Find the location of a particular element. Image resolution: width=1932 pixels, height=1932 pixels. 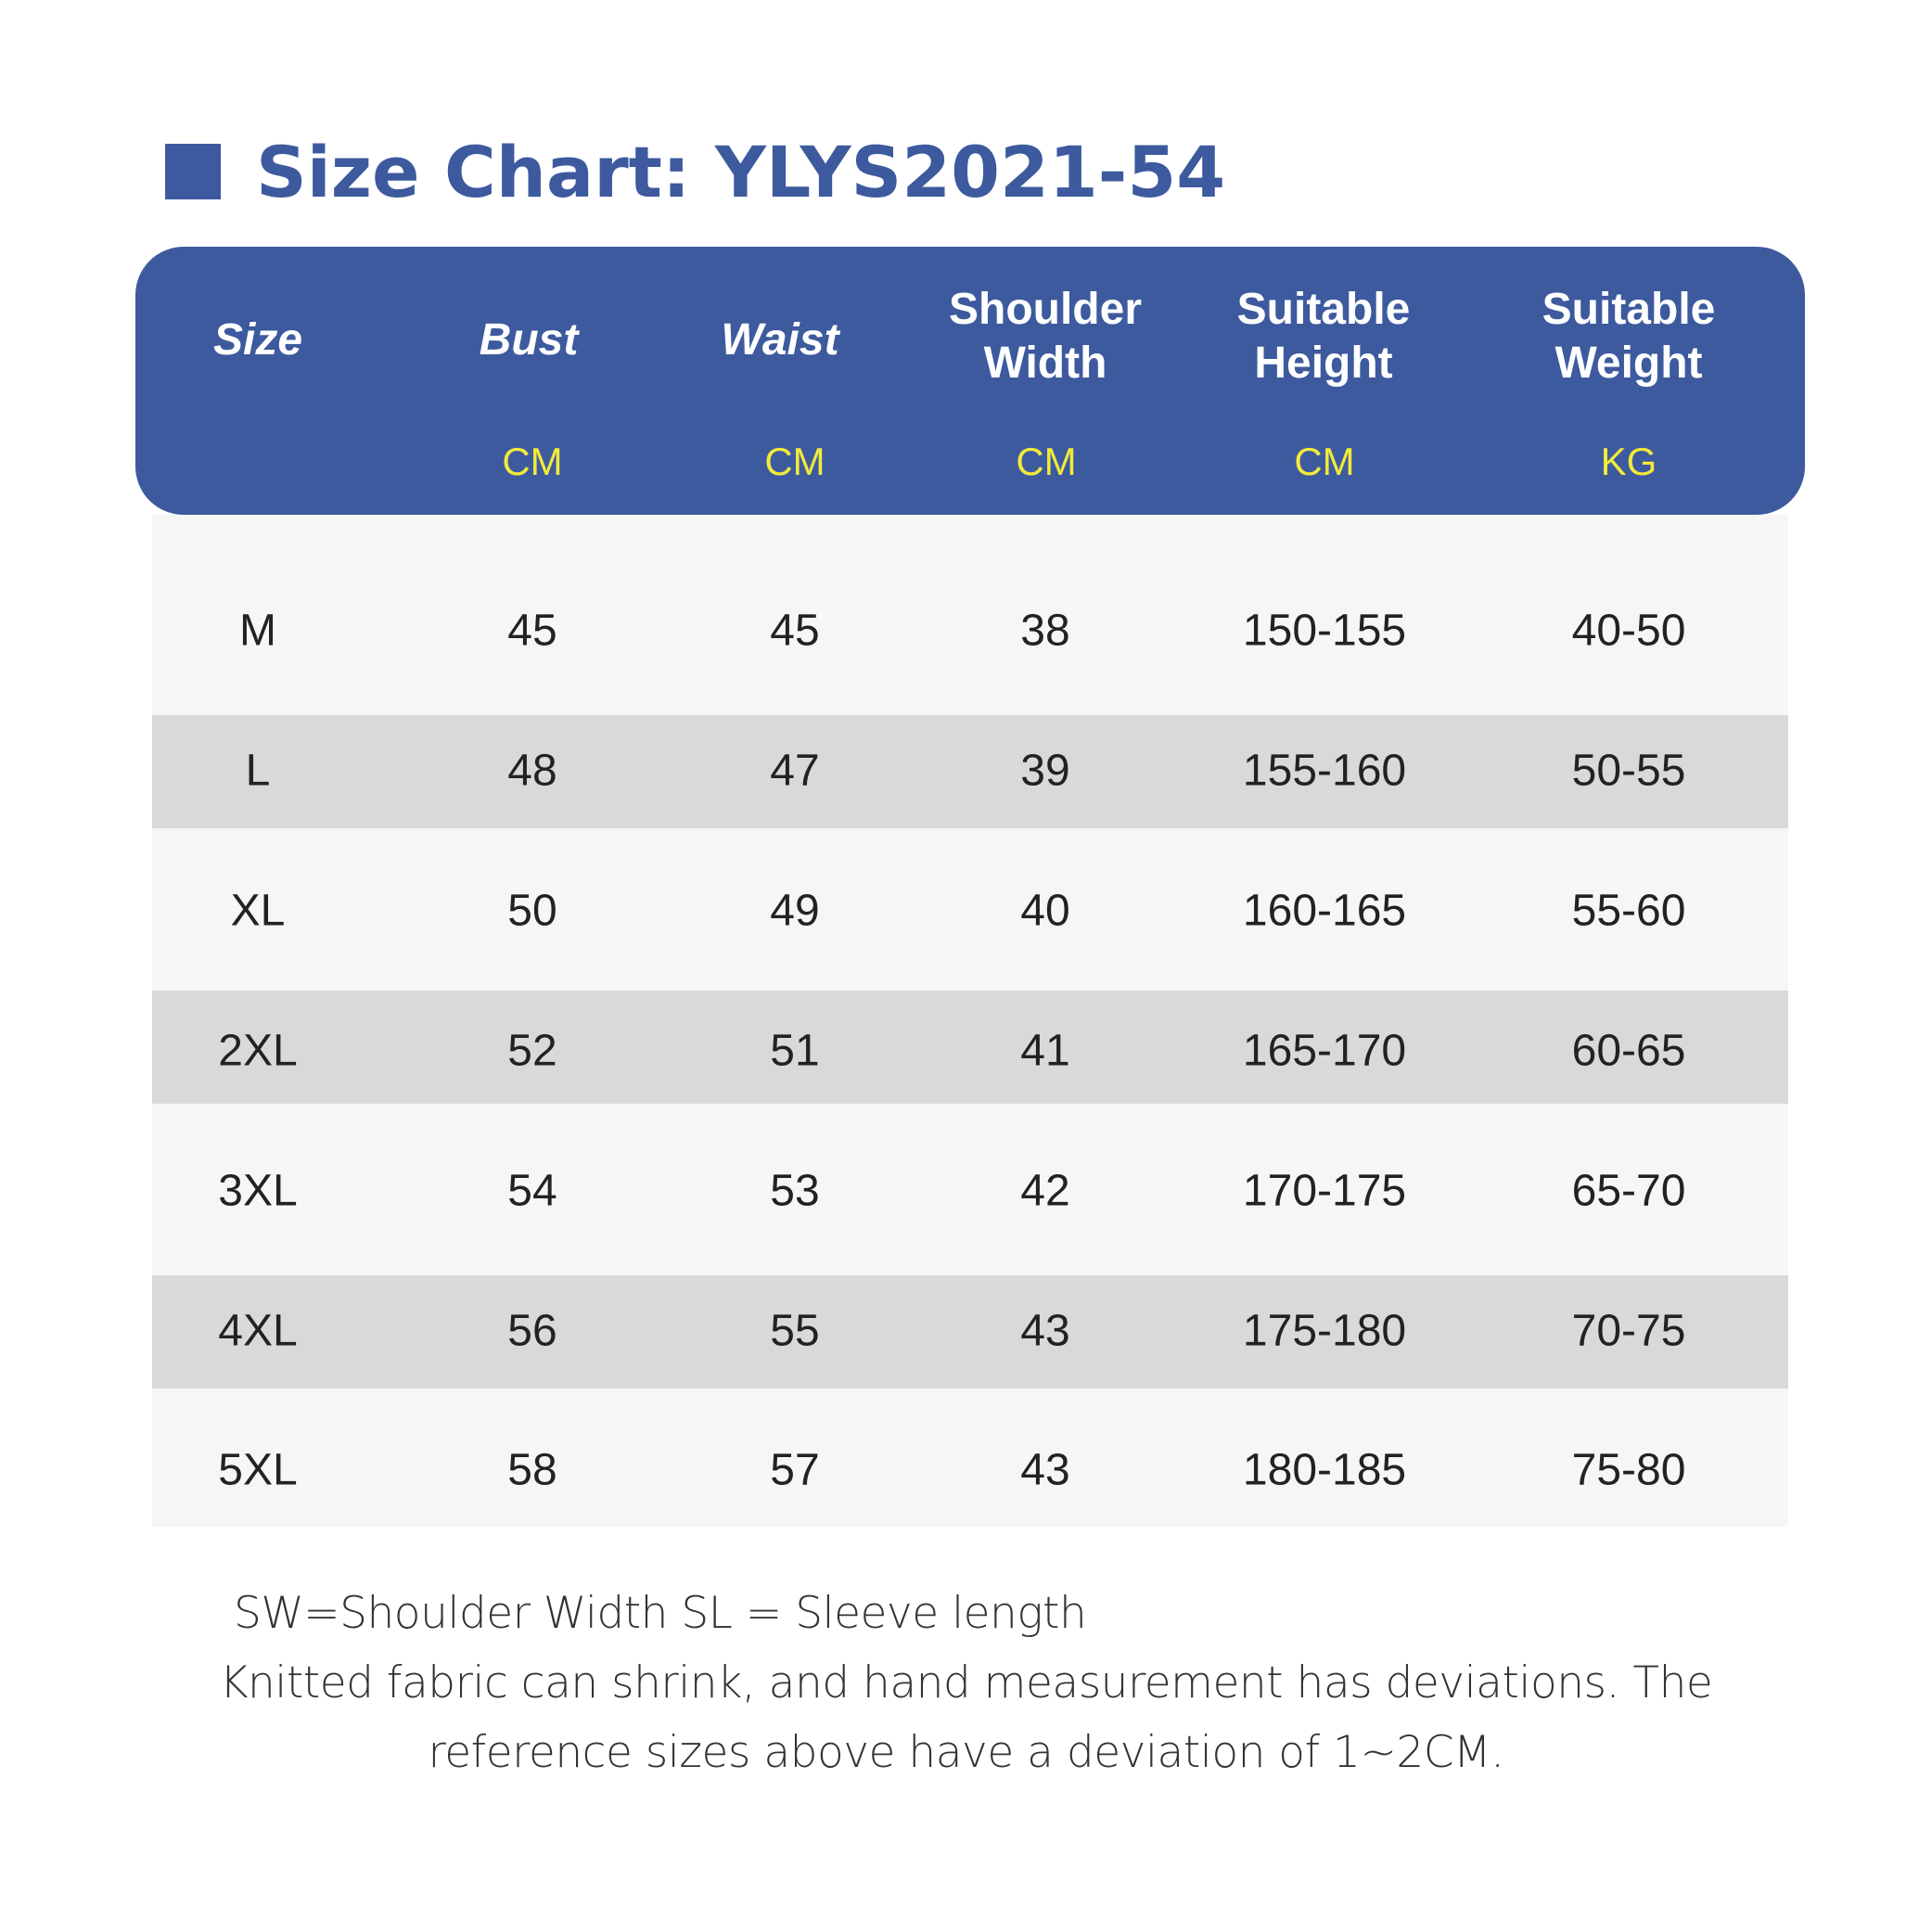

cell-suitable-height: 160-165 is located at coordinates (1324, 911).